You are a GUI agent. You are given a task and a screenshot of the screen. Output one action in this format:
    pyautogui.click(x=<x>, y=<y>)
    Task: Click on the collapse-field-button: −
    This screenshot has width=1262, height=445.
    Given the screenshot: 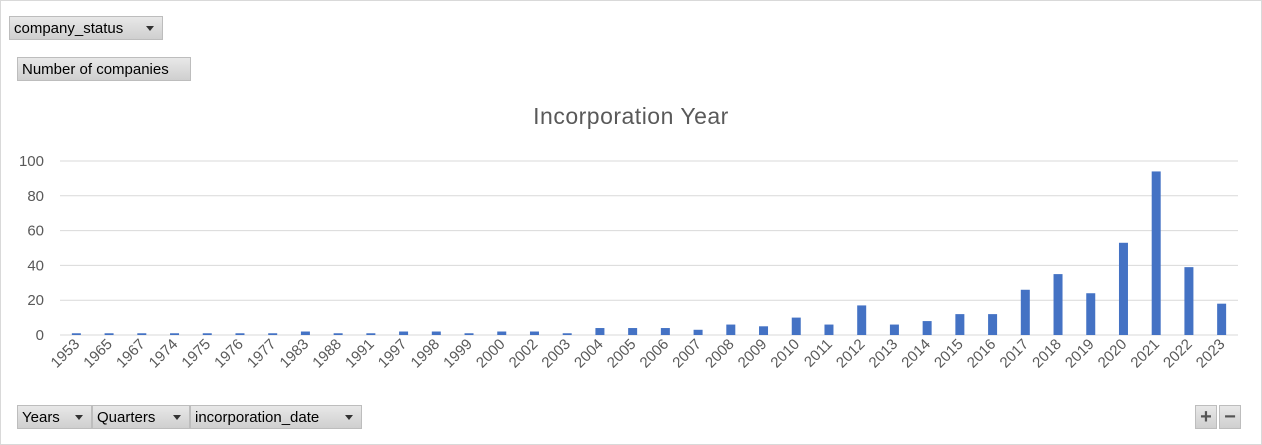 What is the action you would take?
    pyautogui.click(x=1230, y=417)
    